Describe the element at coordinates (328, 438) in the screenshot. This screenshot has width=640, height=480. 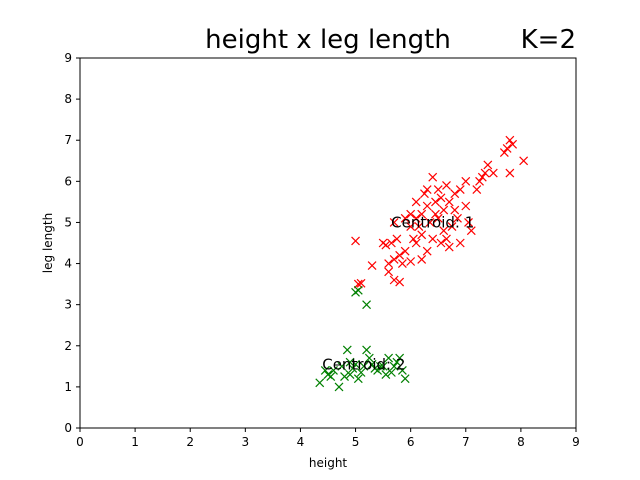
I see `x-axis-ticks: 0 1 2 3 4 5 6 7 8 9` at that location.